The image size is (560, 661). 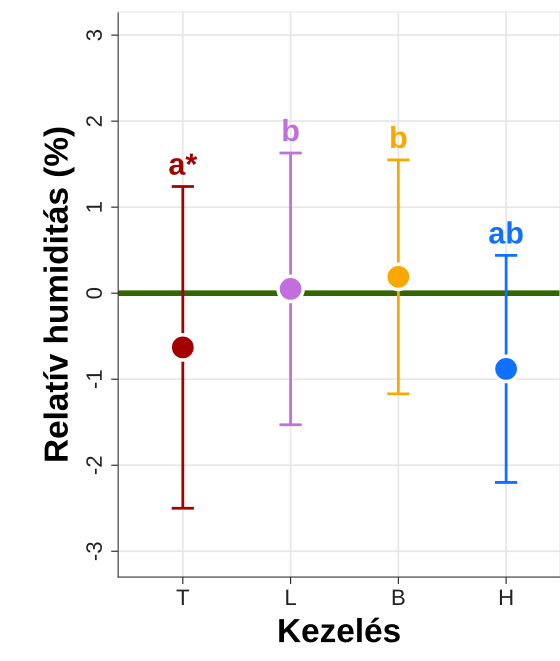 What do you see at coordinates (183, 597) in the screenshot?
I see `x-tick-label: T` at bounding box center [183, 597].